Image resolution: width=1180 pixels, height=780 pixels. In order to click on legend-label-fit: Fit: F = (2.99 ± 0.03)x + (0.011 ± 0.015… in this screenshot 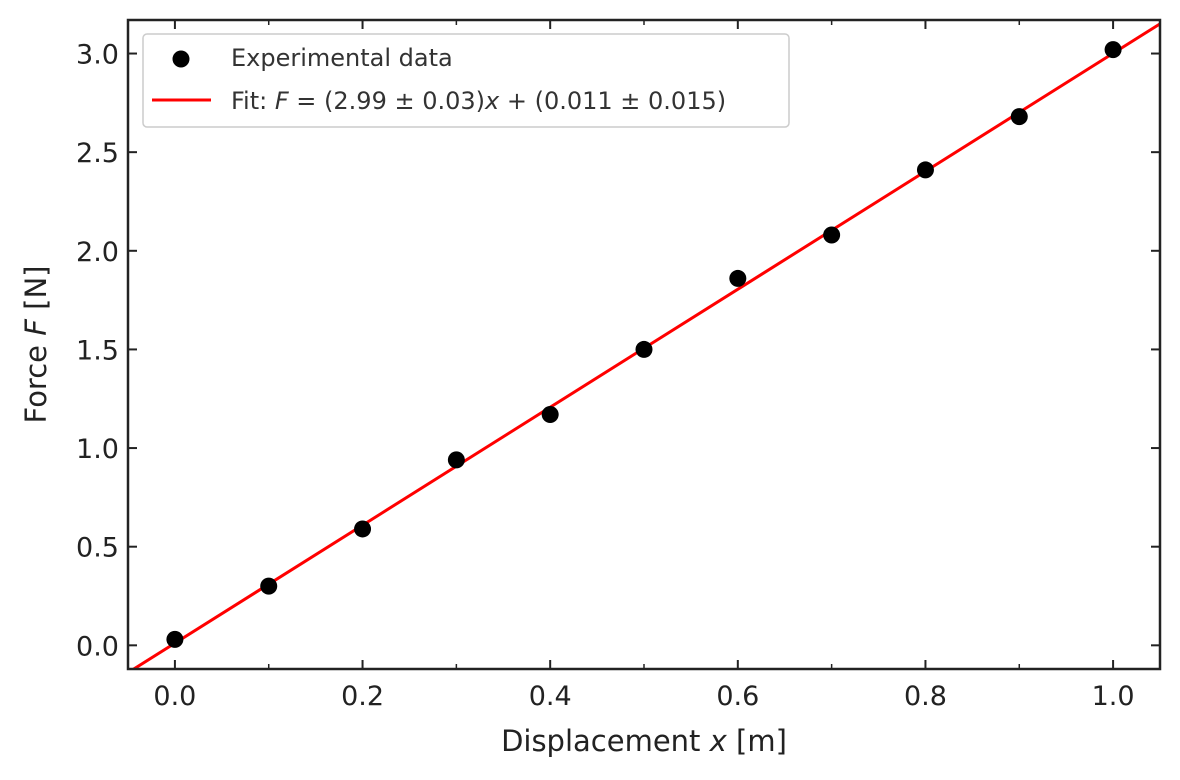, I will do `click(478, 101)`.